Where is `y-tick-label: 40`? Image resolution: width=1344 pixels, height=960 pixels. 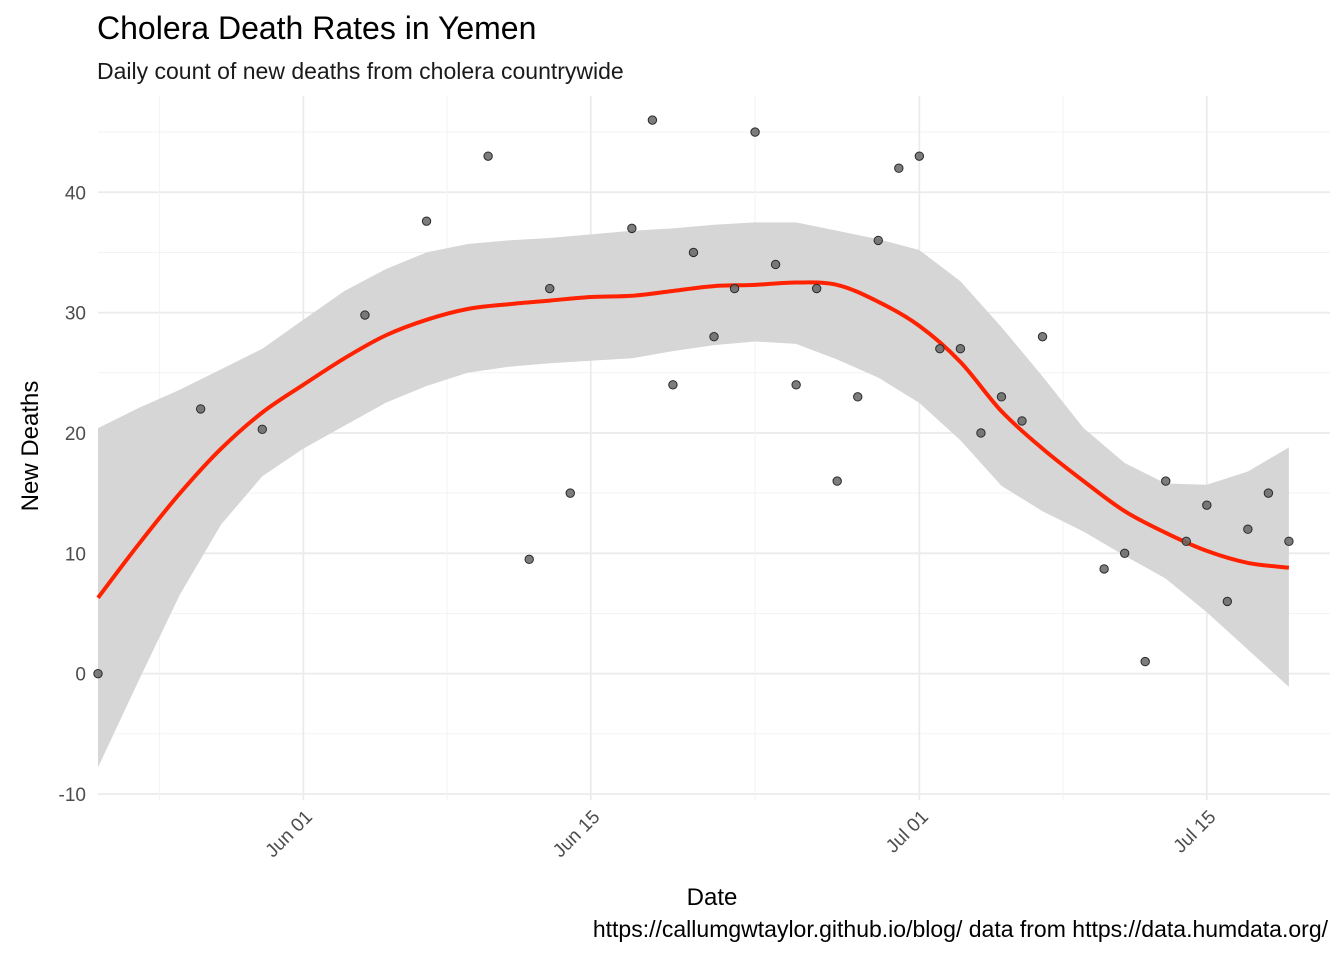
y-tick-label: 40 is located at coordinates (75, 193).